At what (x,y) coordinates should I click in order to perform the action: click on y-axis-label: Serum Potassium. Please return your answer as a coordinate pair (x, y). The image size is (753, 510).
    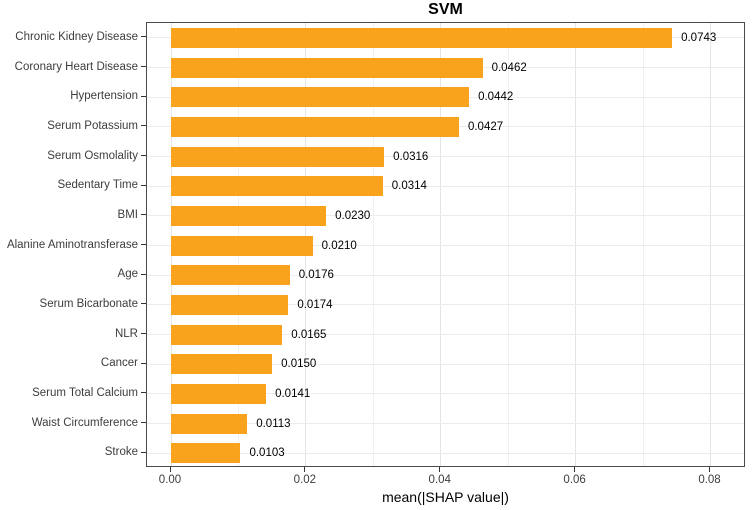
    Looking at the image, I should click on (92, 125).